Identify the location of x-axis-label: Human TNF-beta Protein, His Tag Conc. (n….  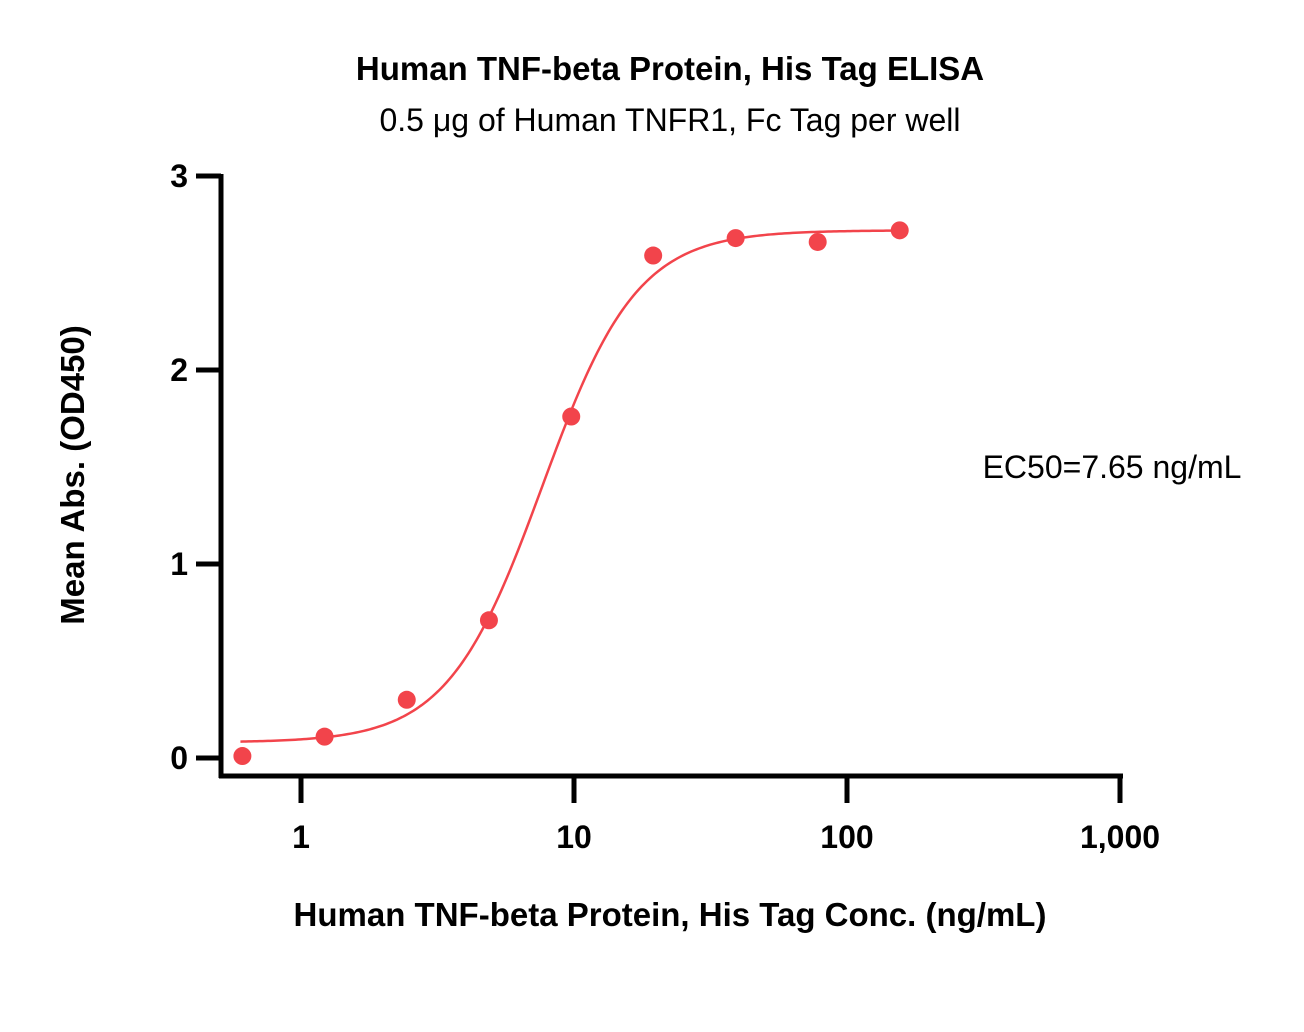
(670, 914).